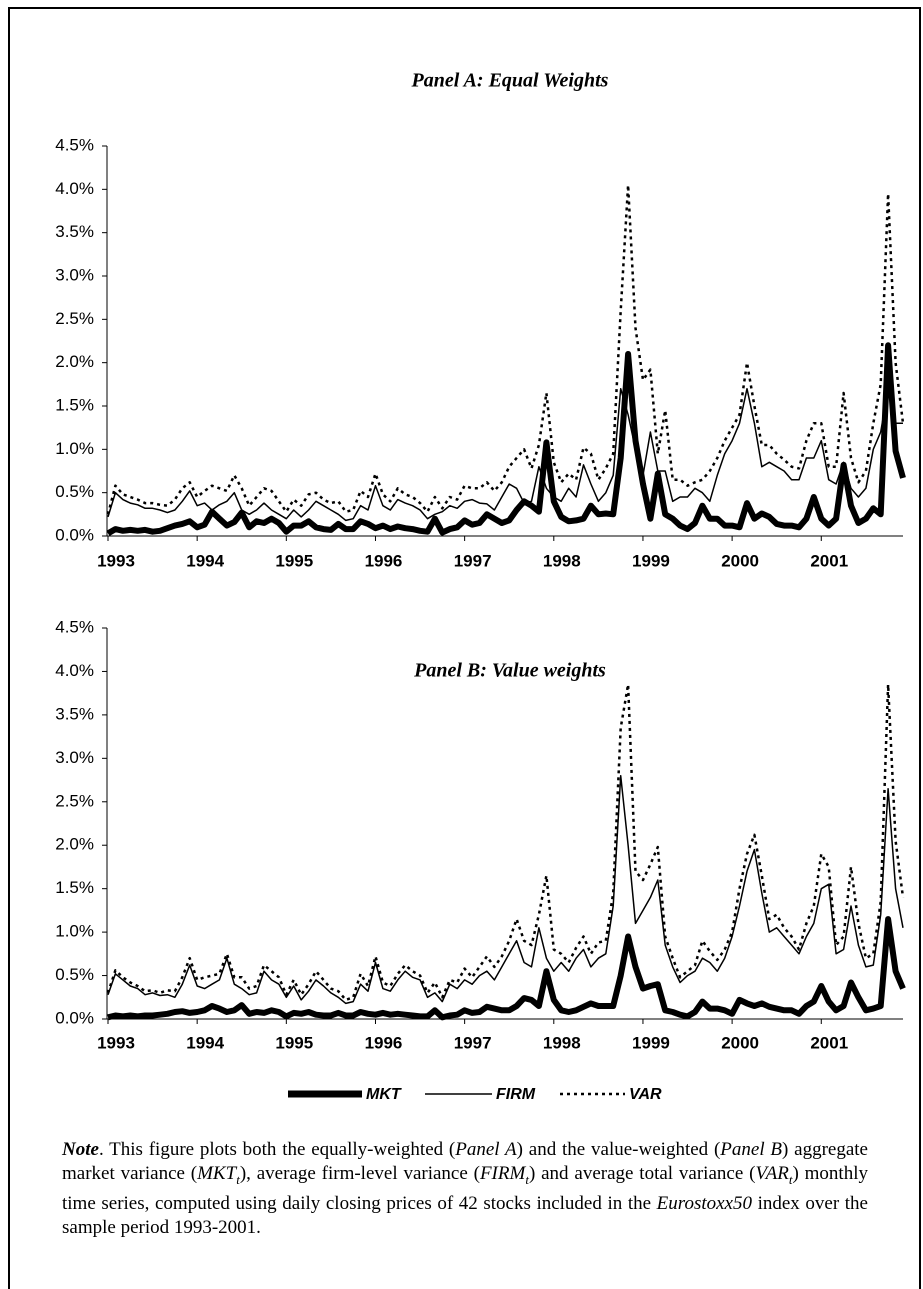 This screenshot has height=1289, width=923. What do you see at coordinates (502, 1173) in the screenshot?
I see `note-text: FIRM` at bounding box center [502, 1173].